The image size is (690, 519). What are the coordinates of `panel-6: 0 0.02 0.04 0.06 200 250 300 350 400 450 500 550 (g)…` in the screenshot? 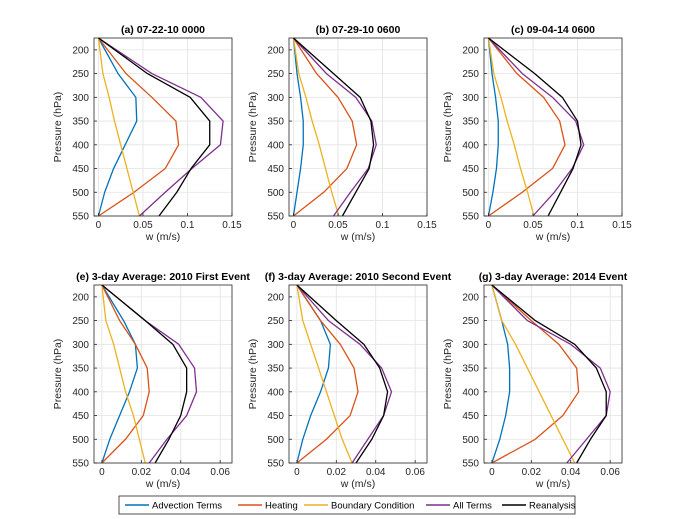 It's located at (535, 380).